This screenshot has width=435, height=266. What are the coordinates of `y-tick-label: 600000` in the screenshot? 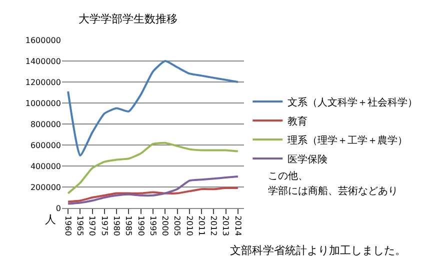 It's located at (45, 145).